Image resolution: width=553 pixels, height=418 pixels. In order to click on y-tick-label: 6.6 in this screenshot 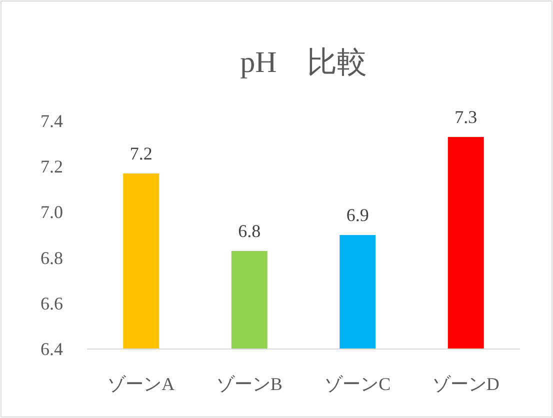, I will do `click(51, 303)`.